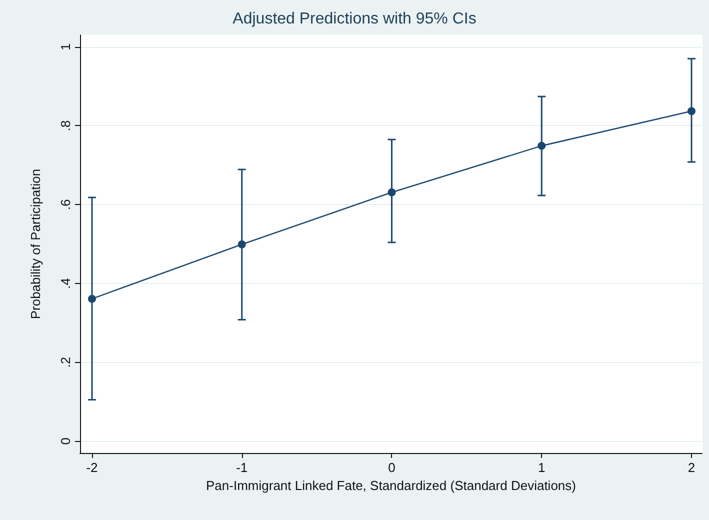 The image size is (709, 520). Describe the element at coordinates (65, 441) in the screenshot. I see `y-tick-label: 0` at that location.